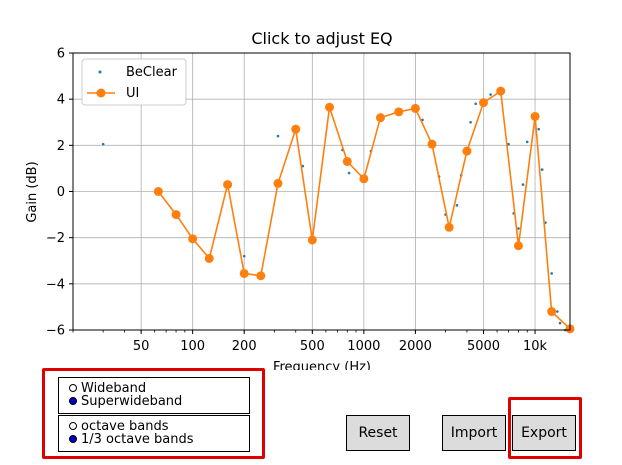 The width and height of the screenshot is (622, 465). What do you see at coordinates (61, 100) in the screenshot?
I see `y-tick-label: 4` at bounding box center [61, 100].